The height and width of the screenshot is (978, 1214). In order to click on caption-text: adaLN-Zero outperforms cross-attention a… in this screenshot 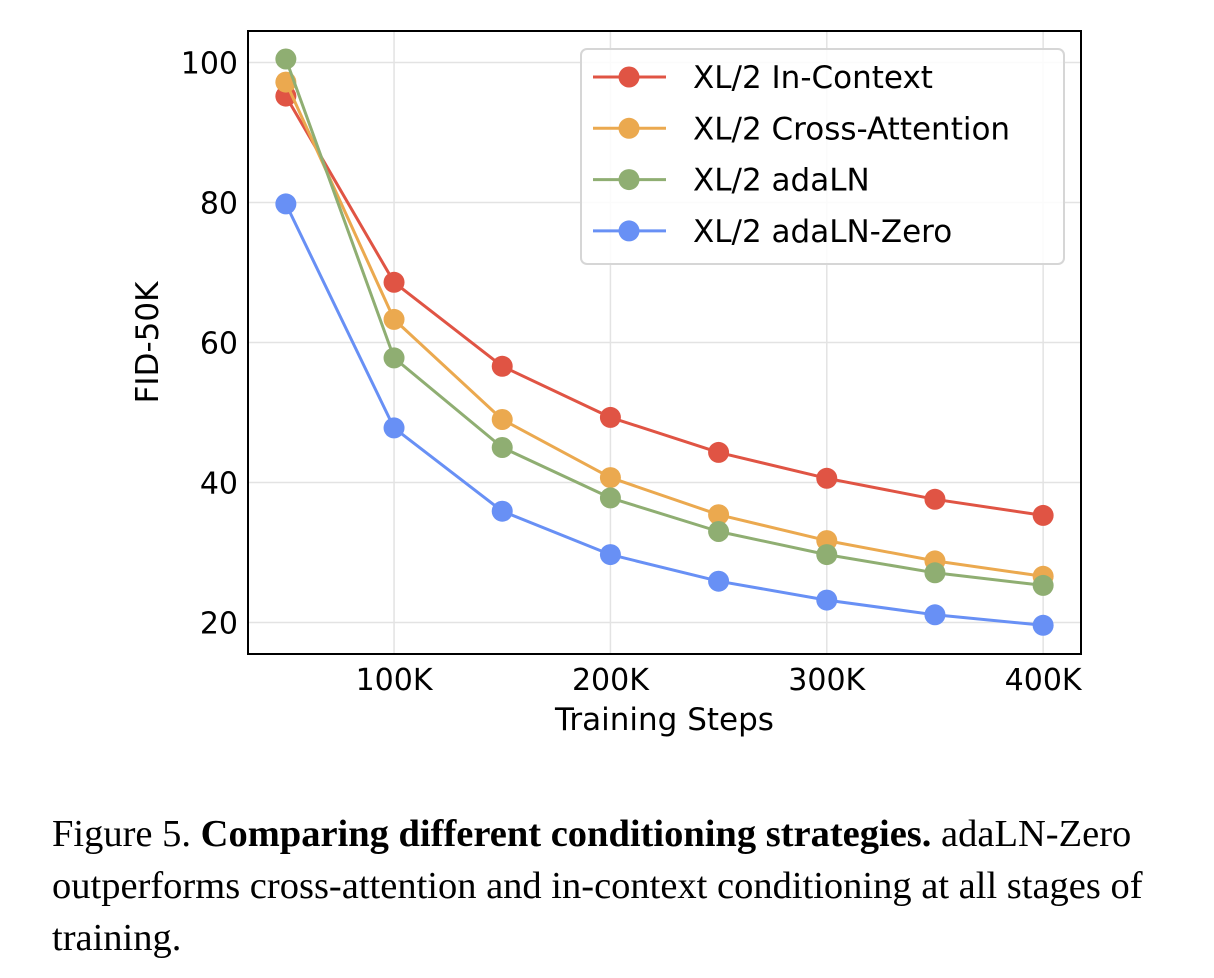, I will do `click(597, 886)`.